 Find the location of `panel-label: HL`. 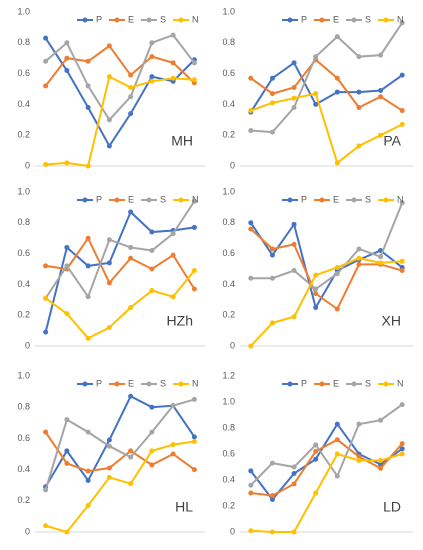

panel-label: HL is located at coordinates (184, 507).